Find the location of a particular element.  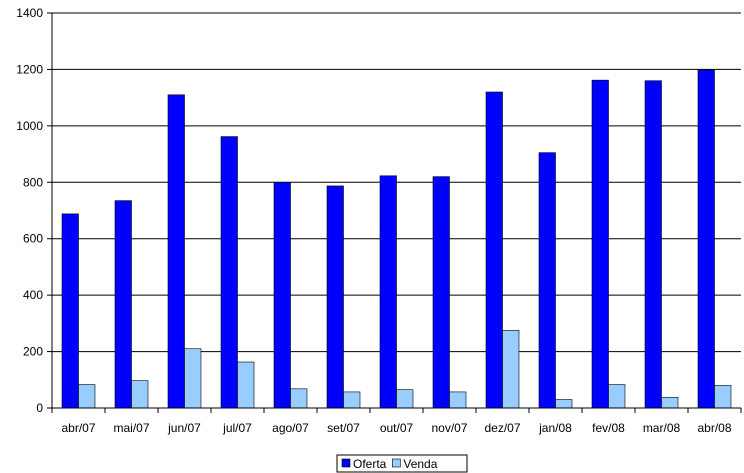

y-tick-label: 1000 is located at coordinates (29, 126).